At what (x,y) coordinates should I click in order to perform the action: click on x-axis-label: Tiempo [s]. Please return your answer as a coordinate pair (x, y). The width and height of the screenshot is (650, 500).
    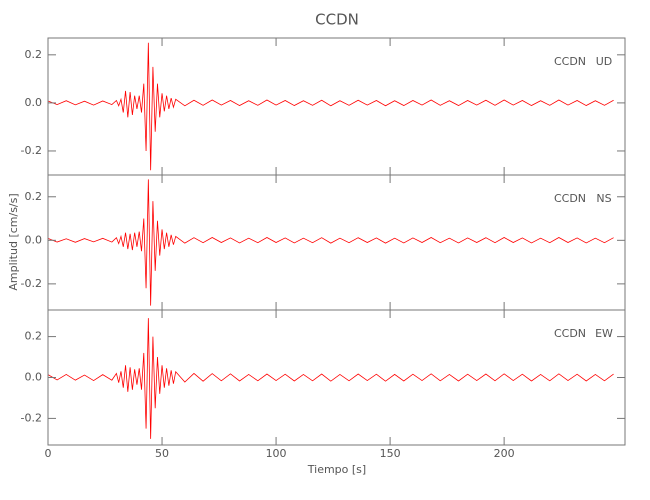
    Looking at the image, I should click on (336, 469).